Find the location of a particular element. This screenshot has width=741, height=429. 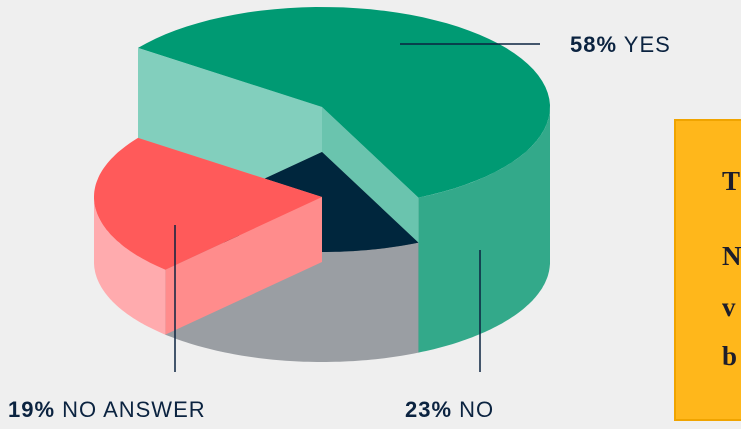

category-label: NO is located at coordinates (476, 409).